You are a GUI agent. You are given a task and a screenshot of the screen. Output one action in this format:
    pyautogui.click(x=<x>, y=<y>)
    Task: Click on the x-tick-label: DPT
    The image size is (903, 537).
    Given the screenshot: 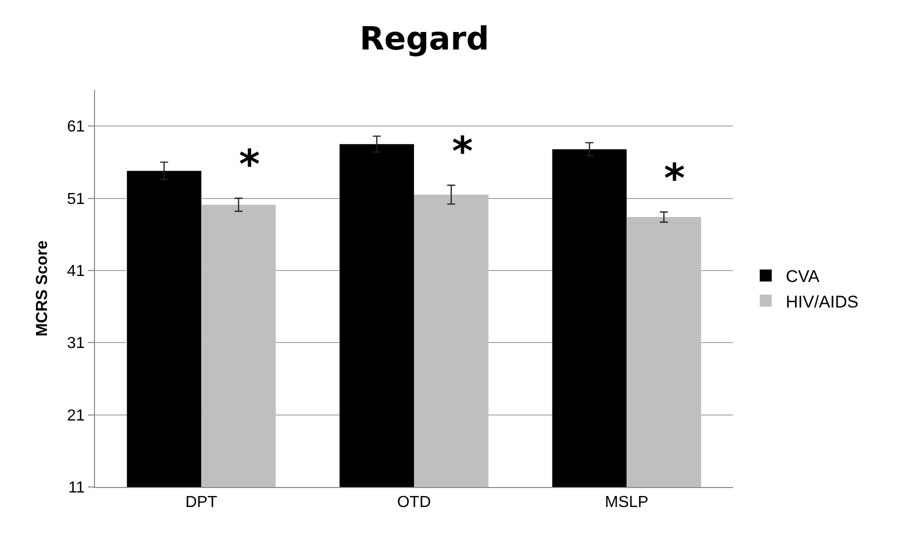 What is the action you would take?
    pyautogui.click(x=201, y=503)
    